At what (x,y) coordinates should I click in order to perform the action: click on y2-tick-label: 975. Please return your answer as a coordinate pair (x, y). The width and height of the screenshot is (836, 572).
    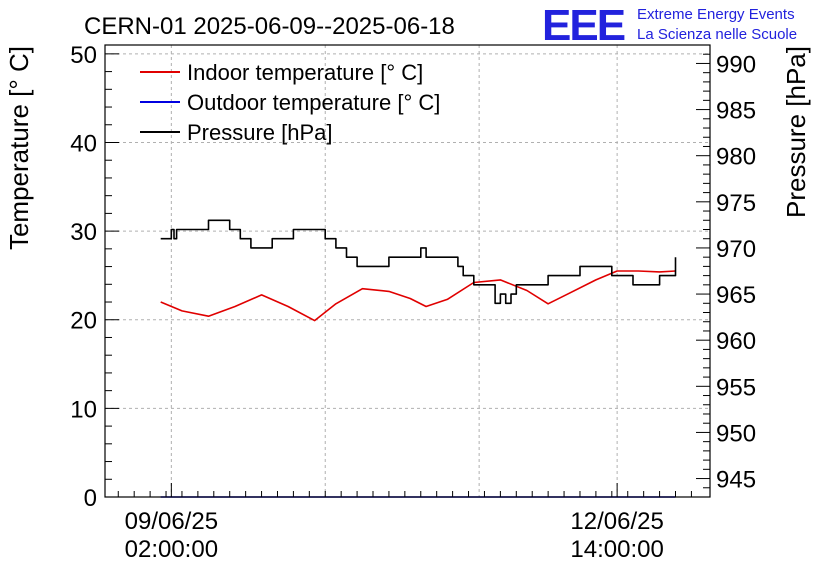
    Looking at the image, I should click on (736, 203).